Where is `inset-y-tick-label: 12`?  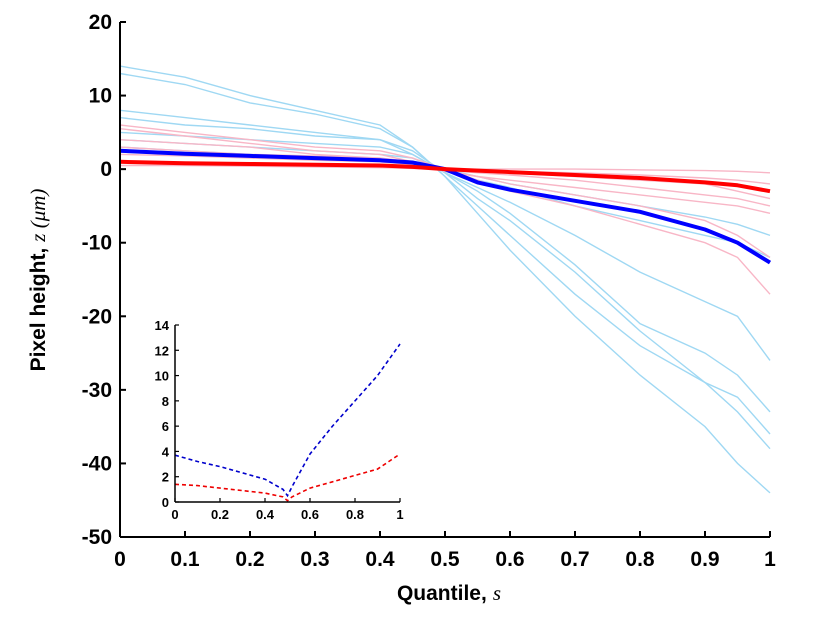
inset-y-tick-label: 12 is located at coordinates (162, 350).